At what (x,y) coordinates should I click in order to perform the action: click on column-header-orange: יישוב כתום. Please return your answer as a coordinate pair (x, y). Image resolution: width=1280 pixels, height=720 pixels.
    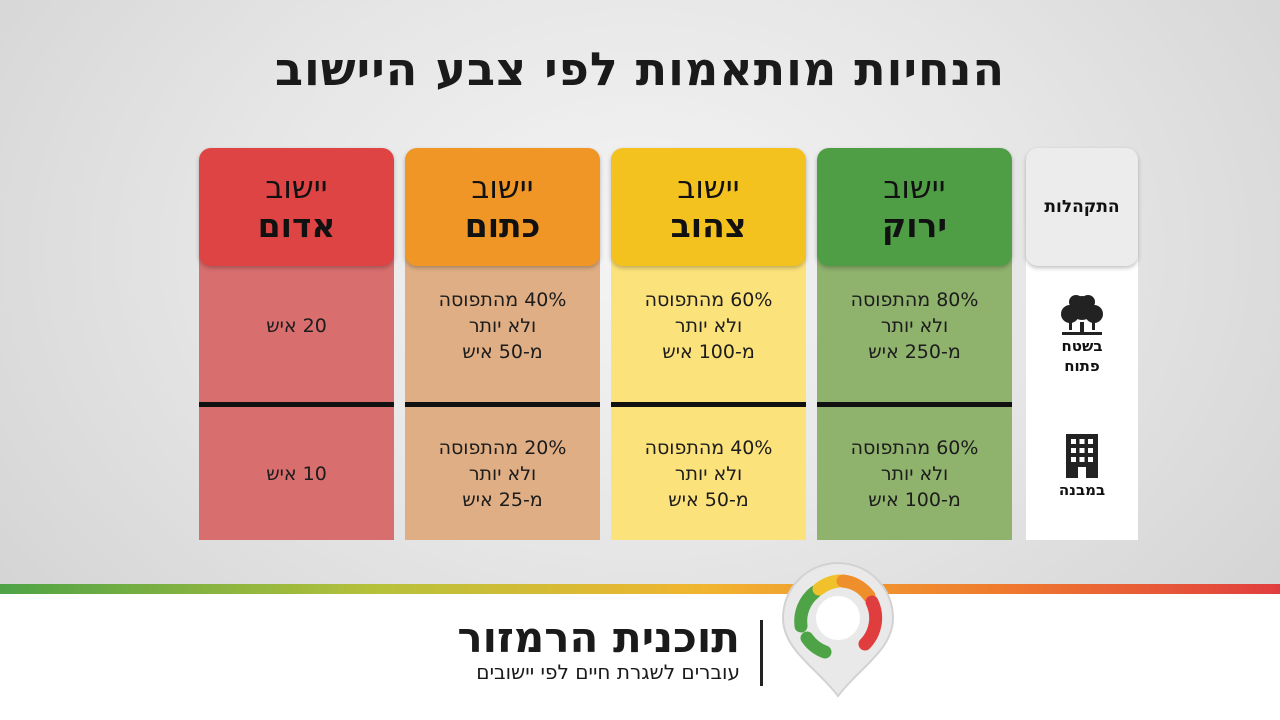
    Looking at the image, I should click on (502, 207).